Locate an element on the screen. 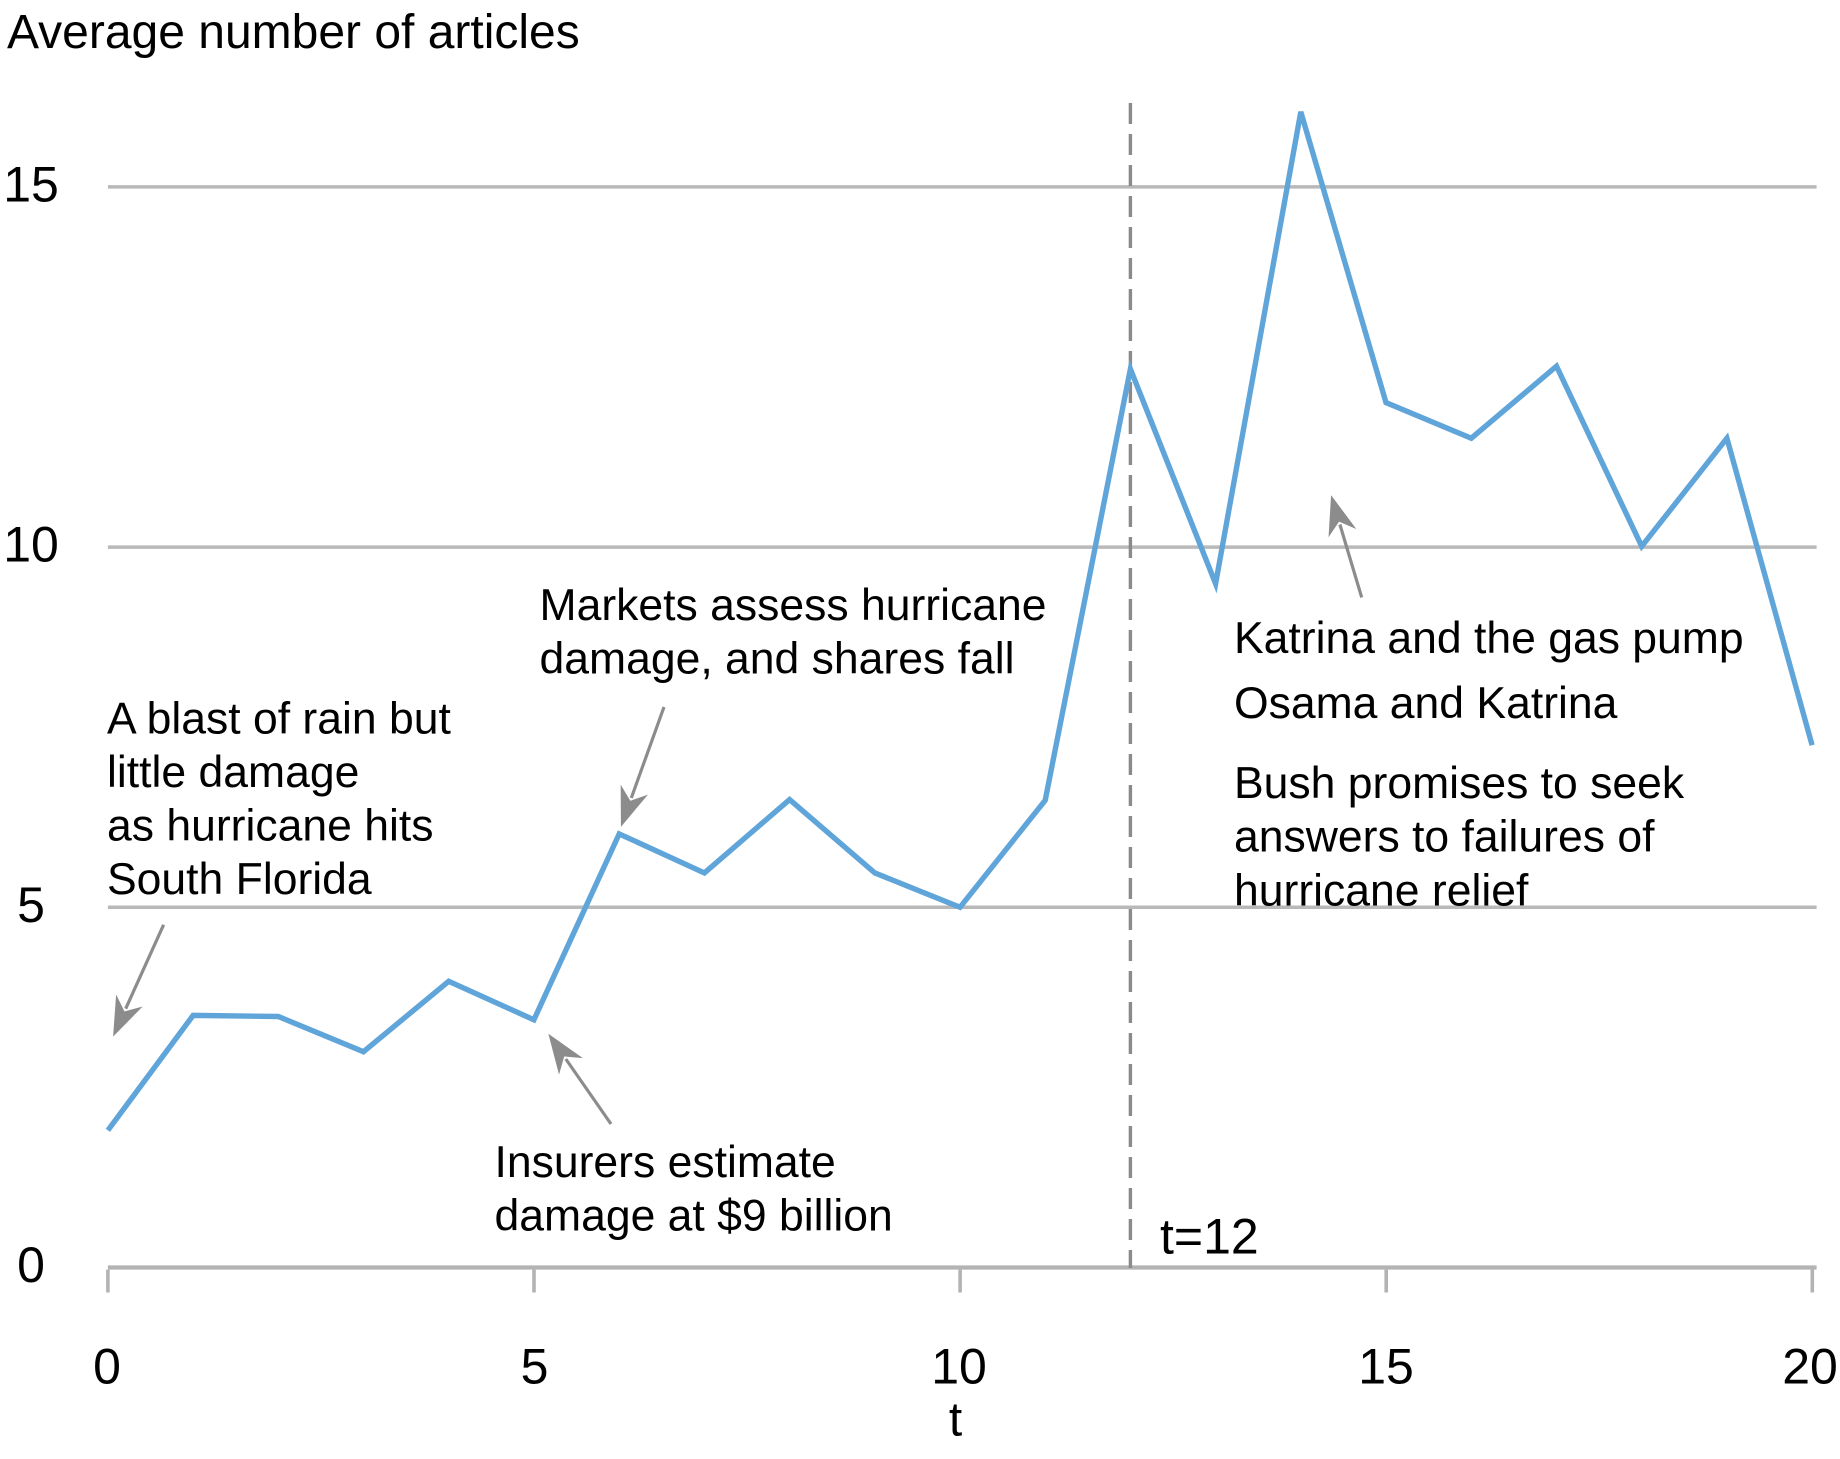 This screenshot has height=1459, width=1840. svg-text: damage at $9 billion is located at coordinates (694, 1215).